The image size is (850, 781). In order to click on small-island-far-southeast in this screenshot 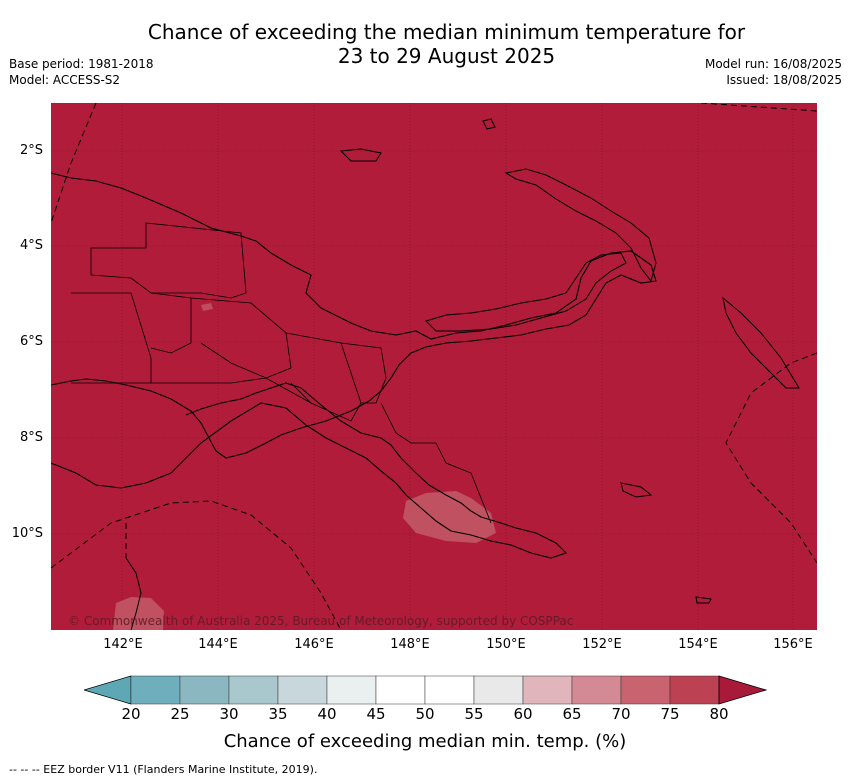, I will do `click(703, 600)`.